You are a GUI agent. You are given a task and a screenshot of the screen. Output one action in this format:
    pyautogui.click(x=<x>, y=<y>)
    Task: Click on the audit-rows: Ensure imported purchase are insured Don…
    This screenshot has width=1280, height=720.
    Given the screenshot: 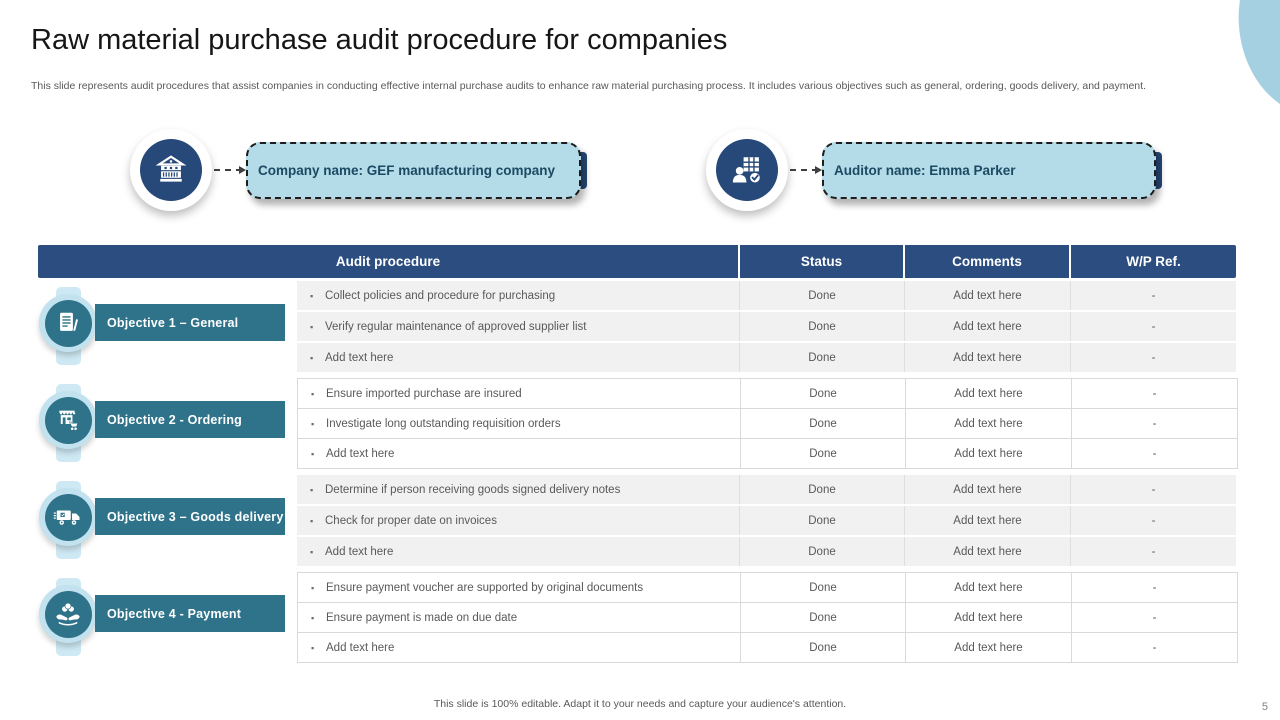 What is the action you would take?
    pyautogui.click(x=767, y=423)
    